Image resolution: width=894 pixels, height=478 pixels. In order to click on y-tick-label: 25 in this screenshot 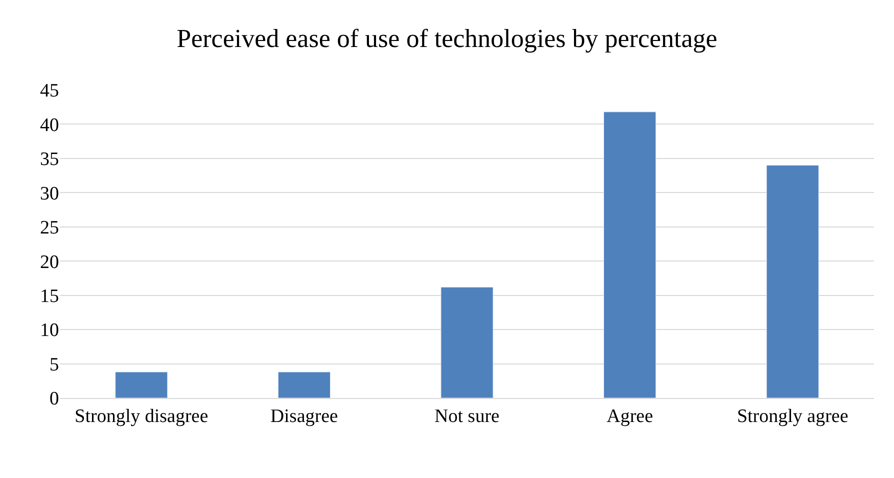, I will do `click(49, 228)`.